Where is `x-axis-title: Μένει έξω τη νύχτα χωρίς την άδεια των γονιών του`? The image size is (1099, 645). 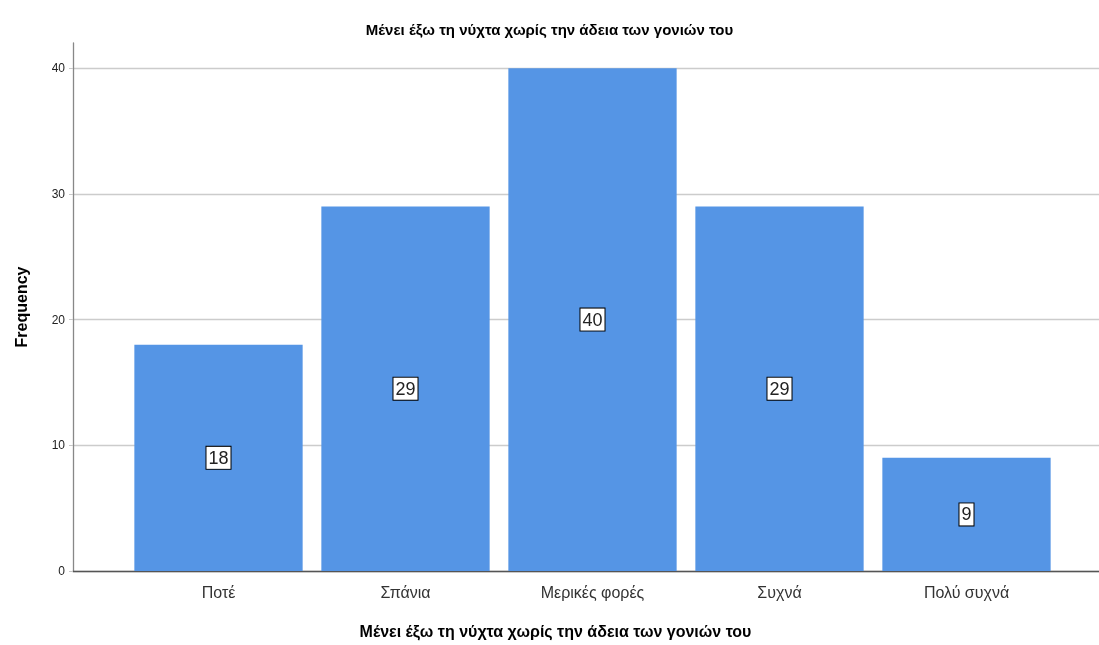
x-axis-title: Μένει έξω τη νύχτα χωρίς την άδεια των γονιών του is located at coordinates (555, 631).